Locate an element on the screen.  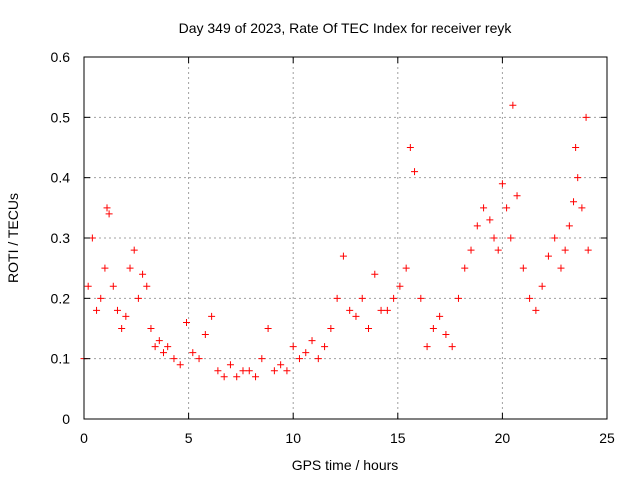
y-tick-label: 0.1 is located at coordinates (61, 359).